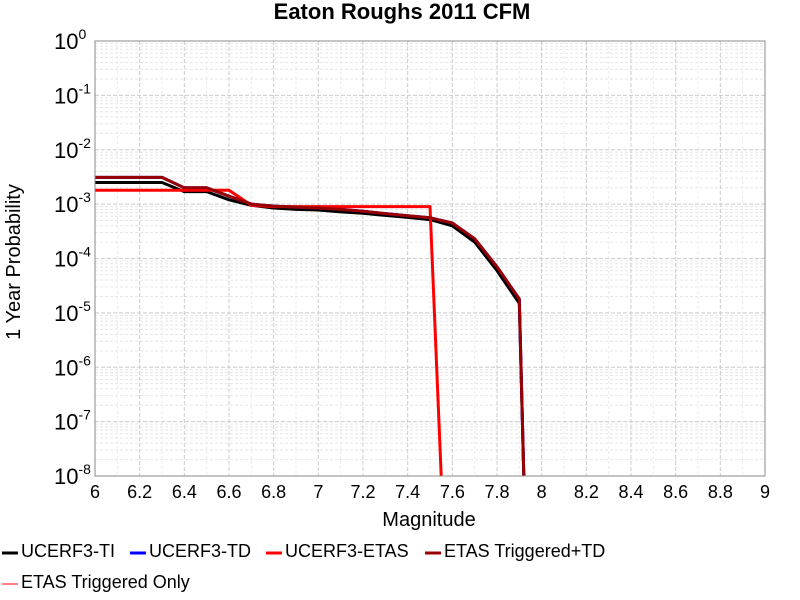  I want to click on x-tick-label: 6.6, so click(228, 492).